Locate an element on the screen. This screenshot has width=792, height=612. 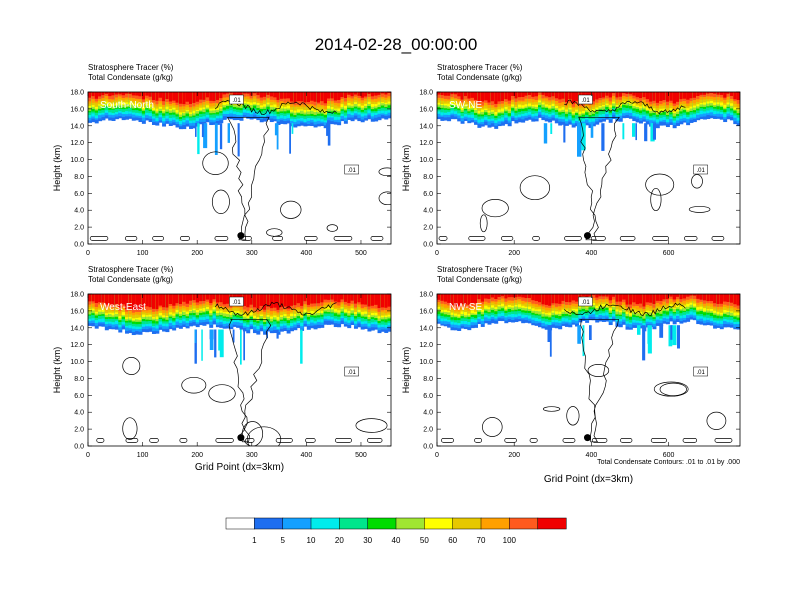
y-tick-label: 0.0 is located at coordinates (428, 447).